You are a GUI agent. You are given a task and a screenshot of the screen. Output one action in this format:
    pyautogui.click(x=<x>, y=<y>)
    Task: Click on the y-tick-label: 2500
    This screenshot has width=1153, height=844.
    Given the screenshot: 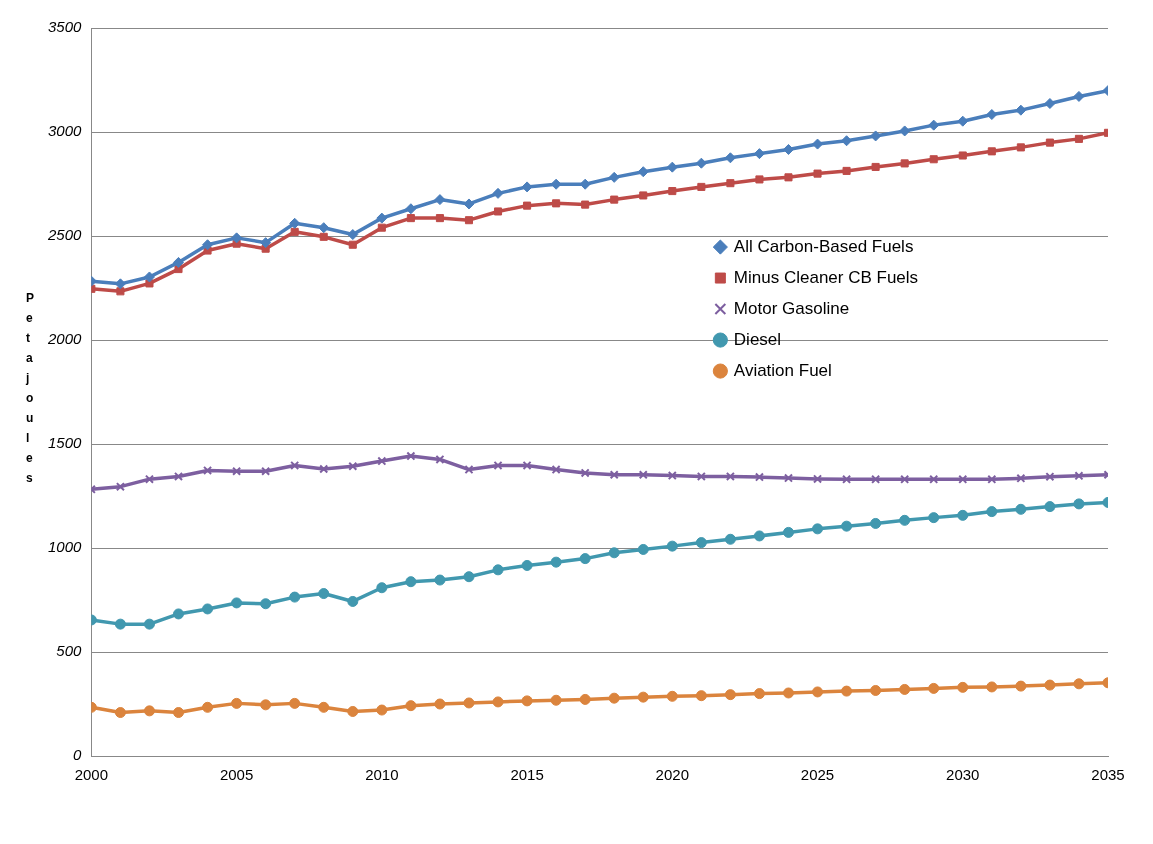 What is the action you would take?
    pyautogui.click(x=64, y=235)
    